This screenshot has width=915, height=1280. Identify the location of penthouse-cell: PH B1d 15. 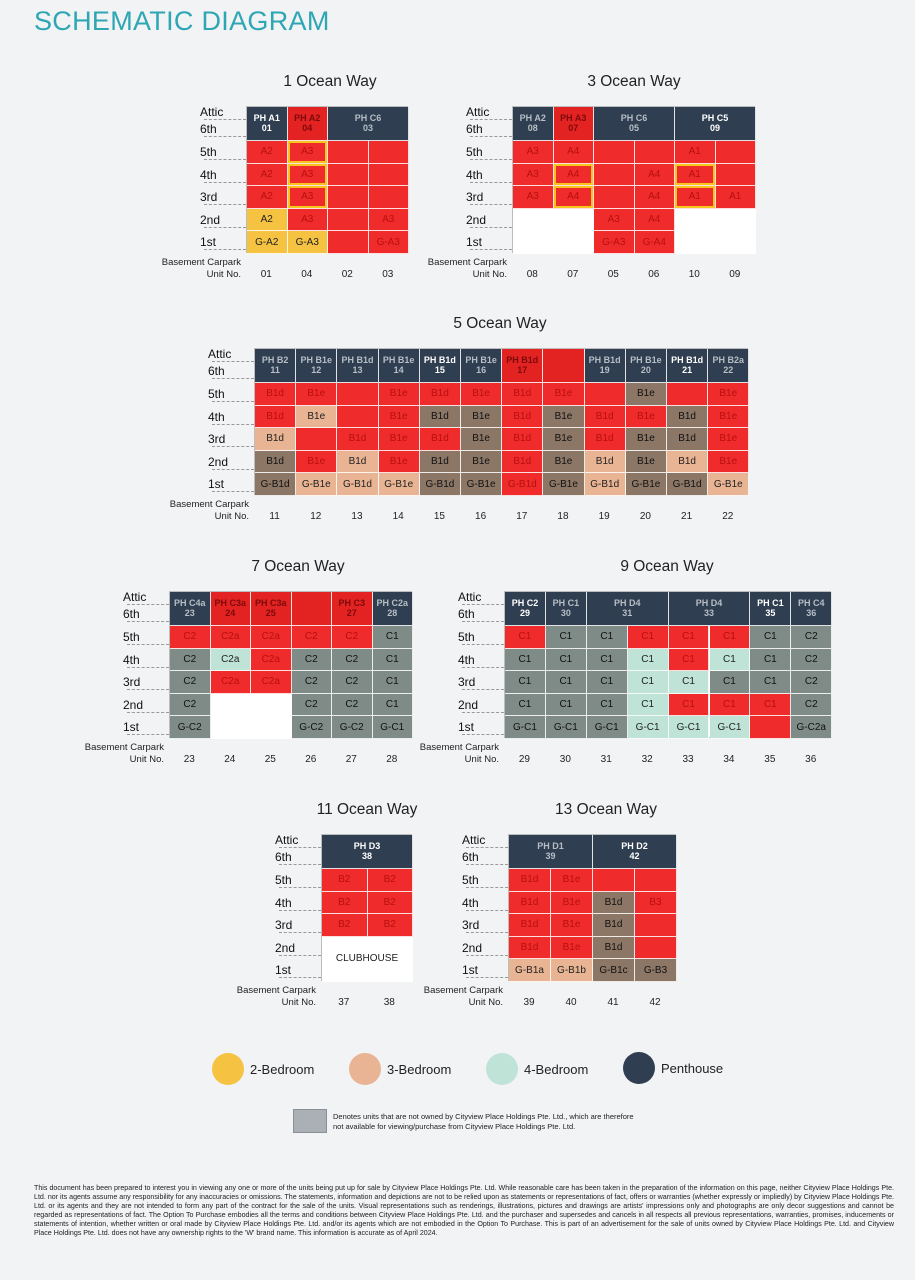
(440, 366).